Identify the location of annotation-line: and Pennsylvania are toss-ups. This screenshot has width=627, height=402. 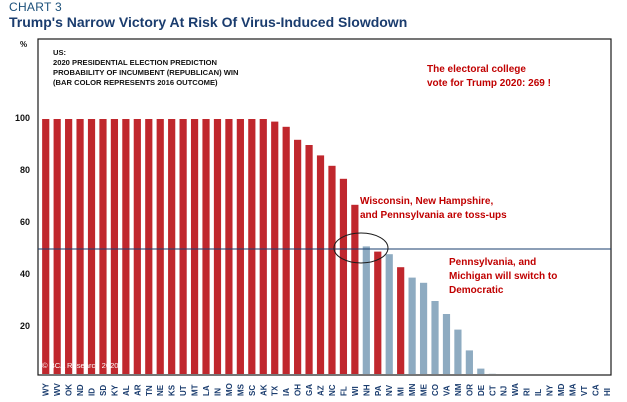
(433, 215).